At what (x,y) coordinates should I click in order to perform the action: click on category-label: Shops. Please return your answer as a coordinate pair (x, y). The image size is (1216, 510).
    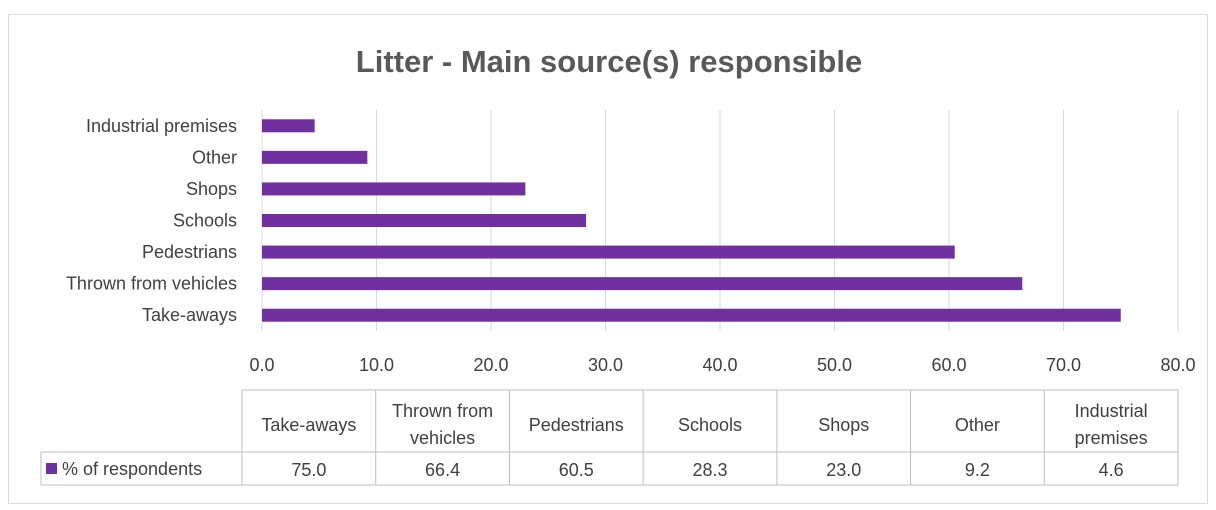
    Looking at the image, I should click on (211, 189).